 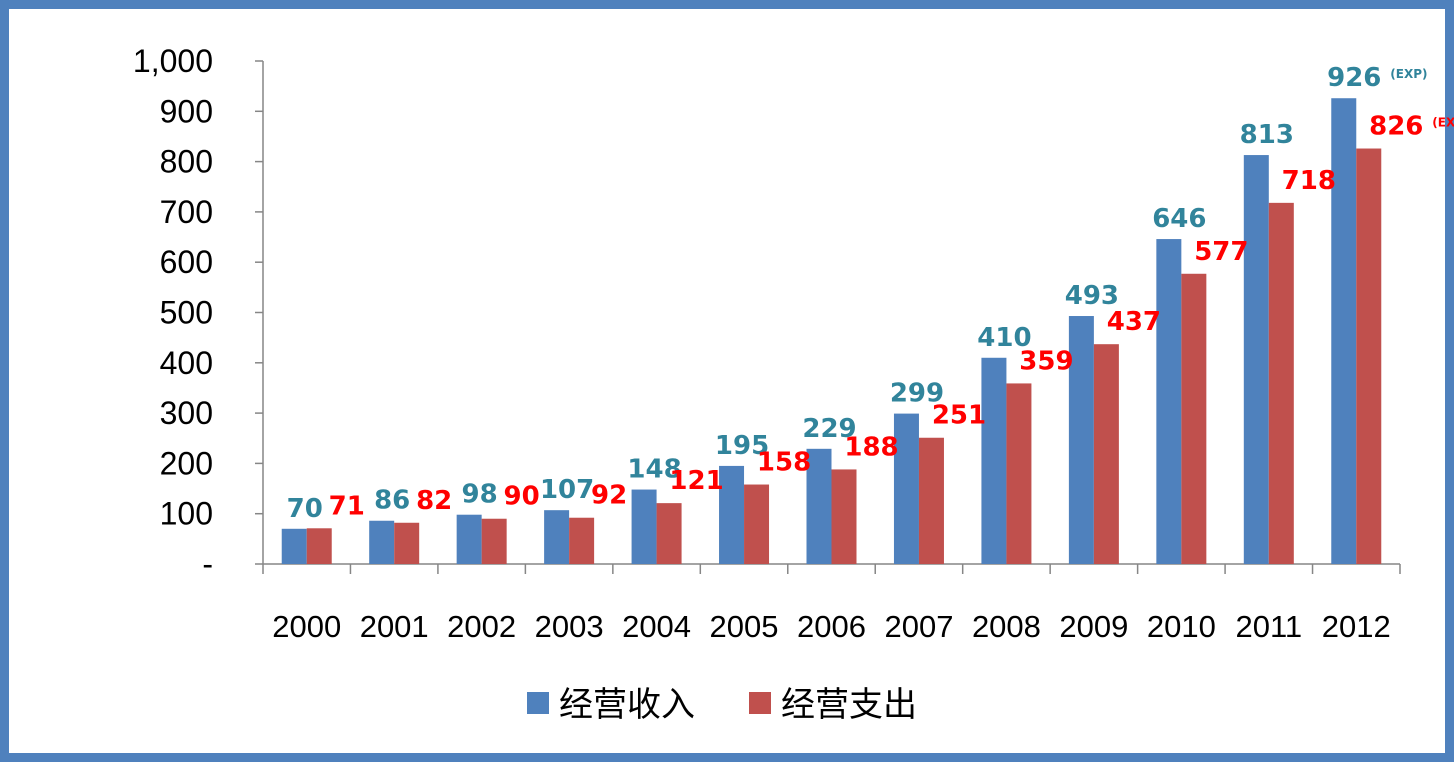 I want to click on y-tick-label: 1,000, so click(x=173, y=61).